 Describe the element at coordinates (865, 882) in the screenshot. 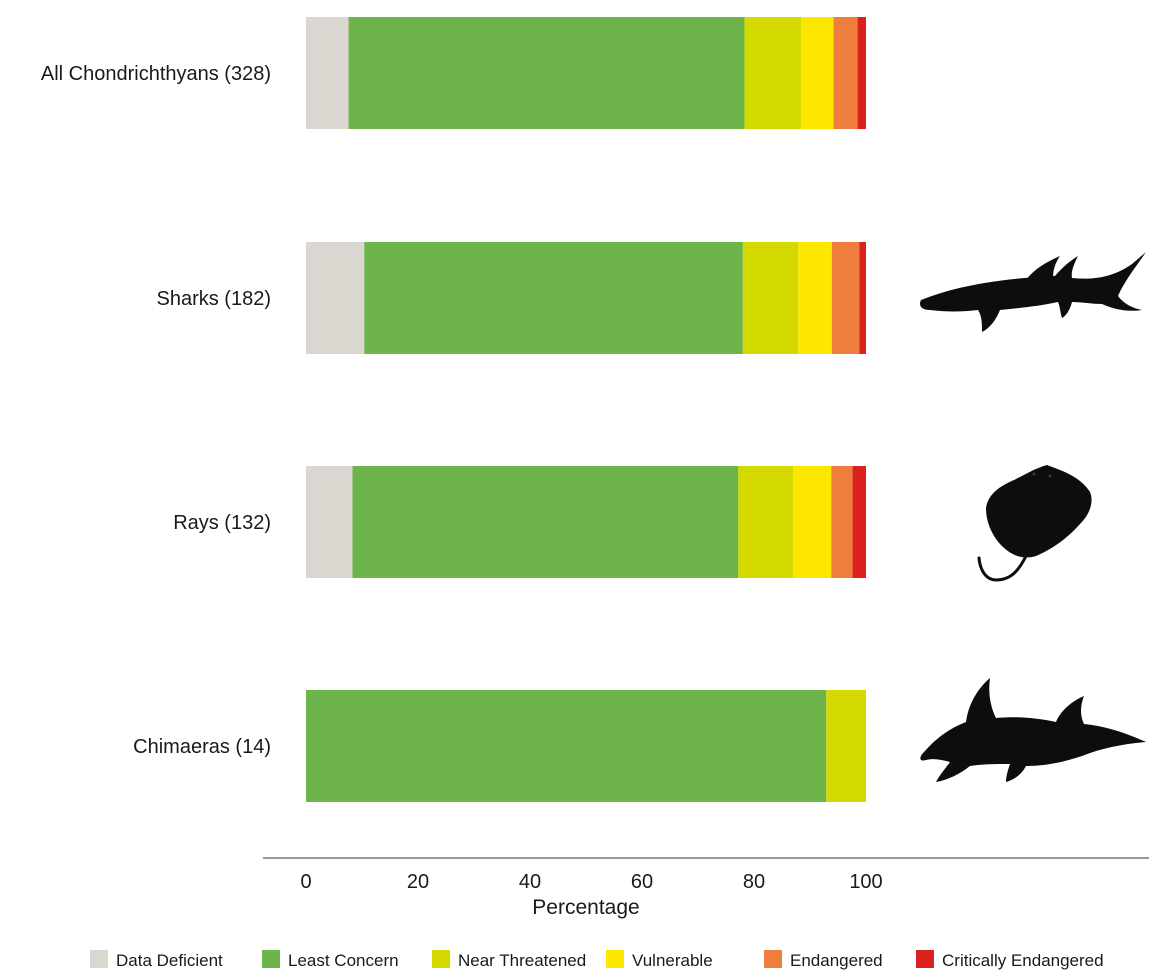

I see `x-tick-label: 100` at that location.